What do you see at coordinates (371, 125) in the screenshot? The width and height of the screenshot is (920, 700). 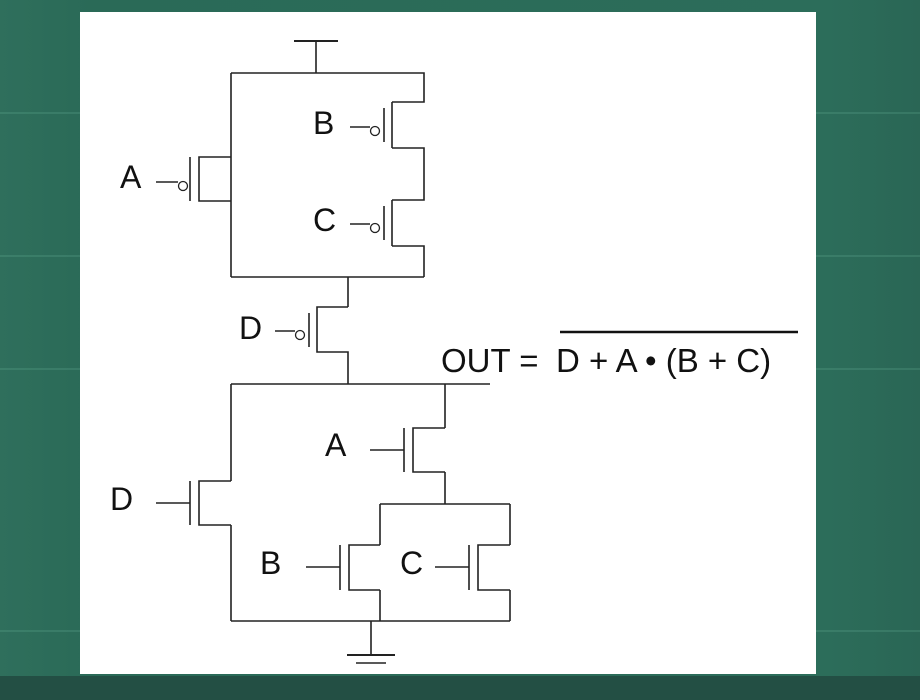 I see `pmos-transistor-b` at bounding box center [371, 125].